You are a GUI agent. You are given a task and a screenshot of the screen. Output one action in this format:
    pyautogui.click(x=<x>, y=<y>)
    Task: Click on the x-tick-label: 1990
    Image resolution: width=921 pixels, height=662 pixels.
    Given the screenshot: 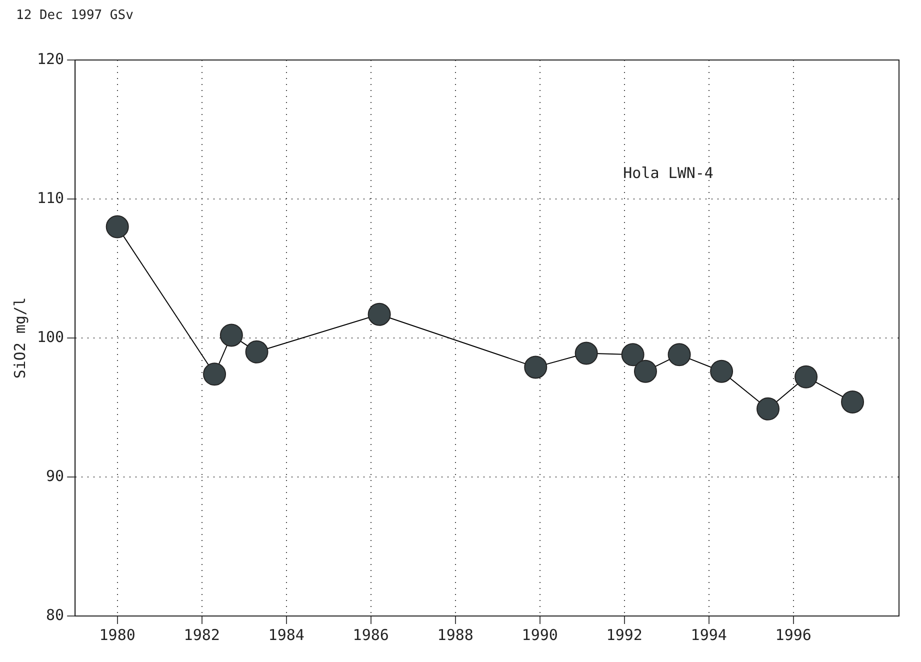 What is the action you would take?
    pyautogui.click(x=540, y=635)
    